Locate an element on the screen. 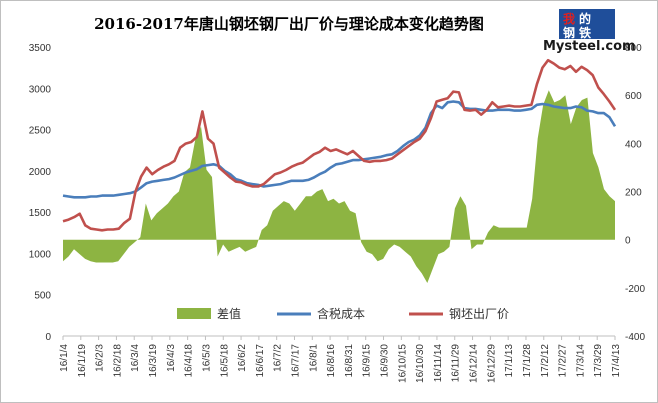 Image resolution: width=658 pixels, height=403 pixels. right-axis: -400 -200 0 200 400 600 800 is located at coordinates (635, 193).